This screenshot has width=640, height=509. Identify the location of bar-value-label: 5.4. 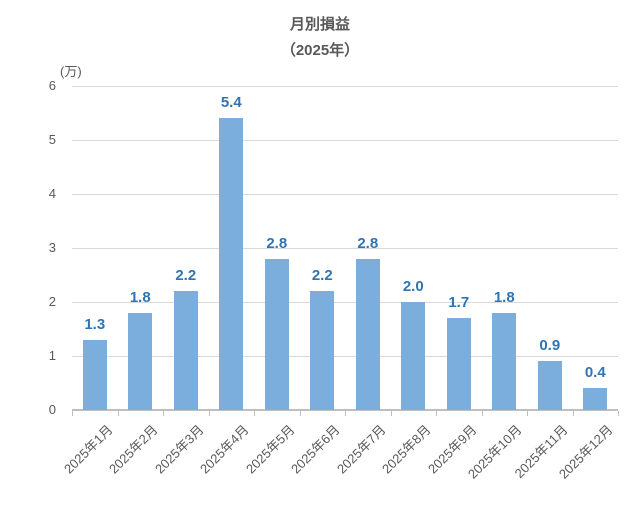
(231, 103).